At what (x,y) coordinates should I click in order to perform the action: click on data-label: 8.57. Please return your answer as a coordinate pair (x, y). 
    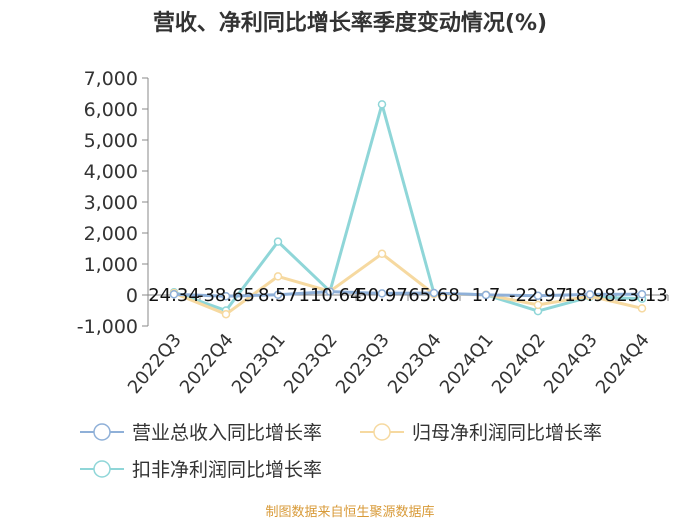
    Looking at the image, I should click on (278, 295).